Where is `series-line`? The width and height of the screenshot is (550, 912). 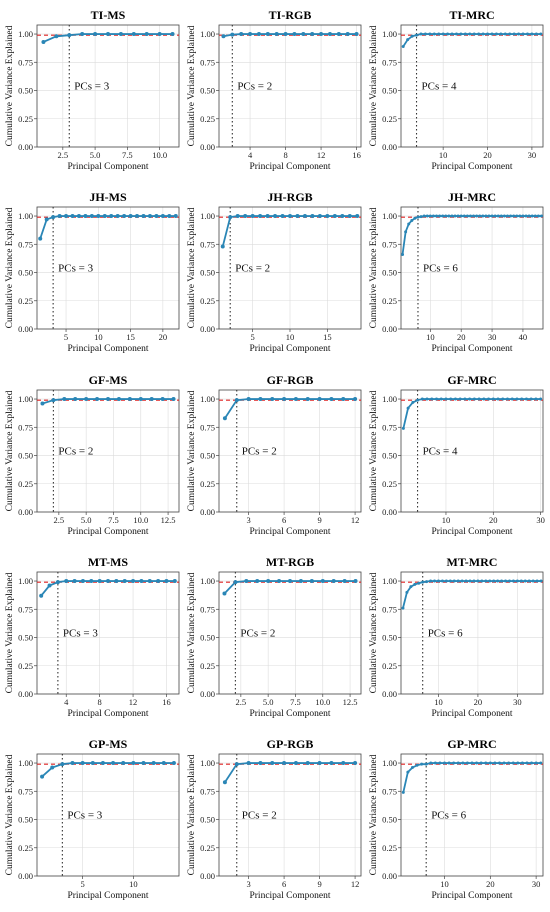 series-line is located at coordinates (107, 227).